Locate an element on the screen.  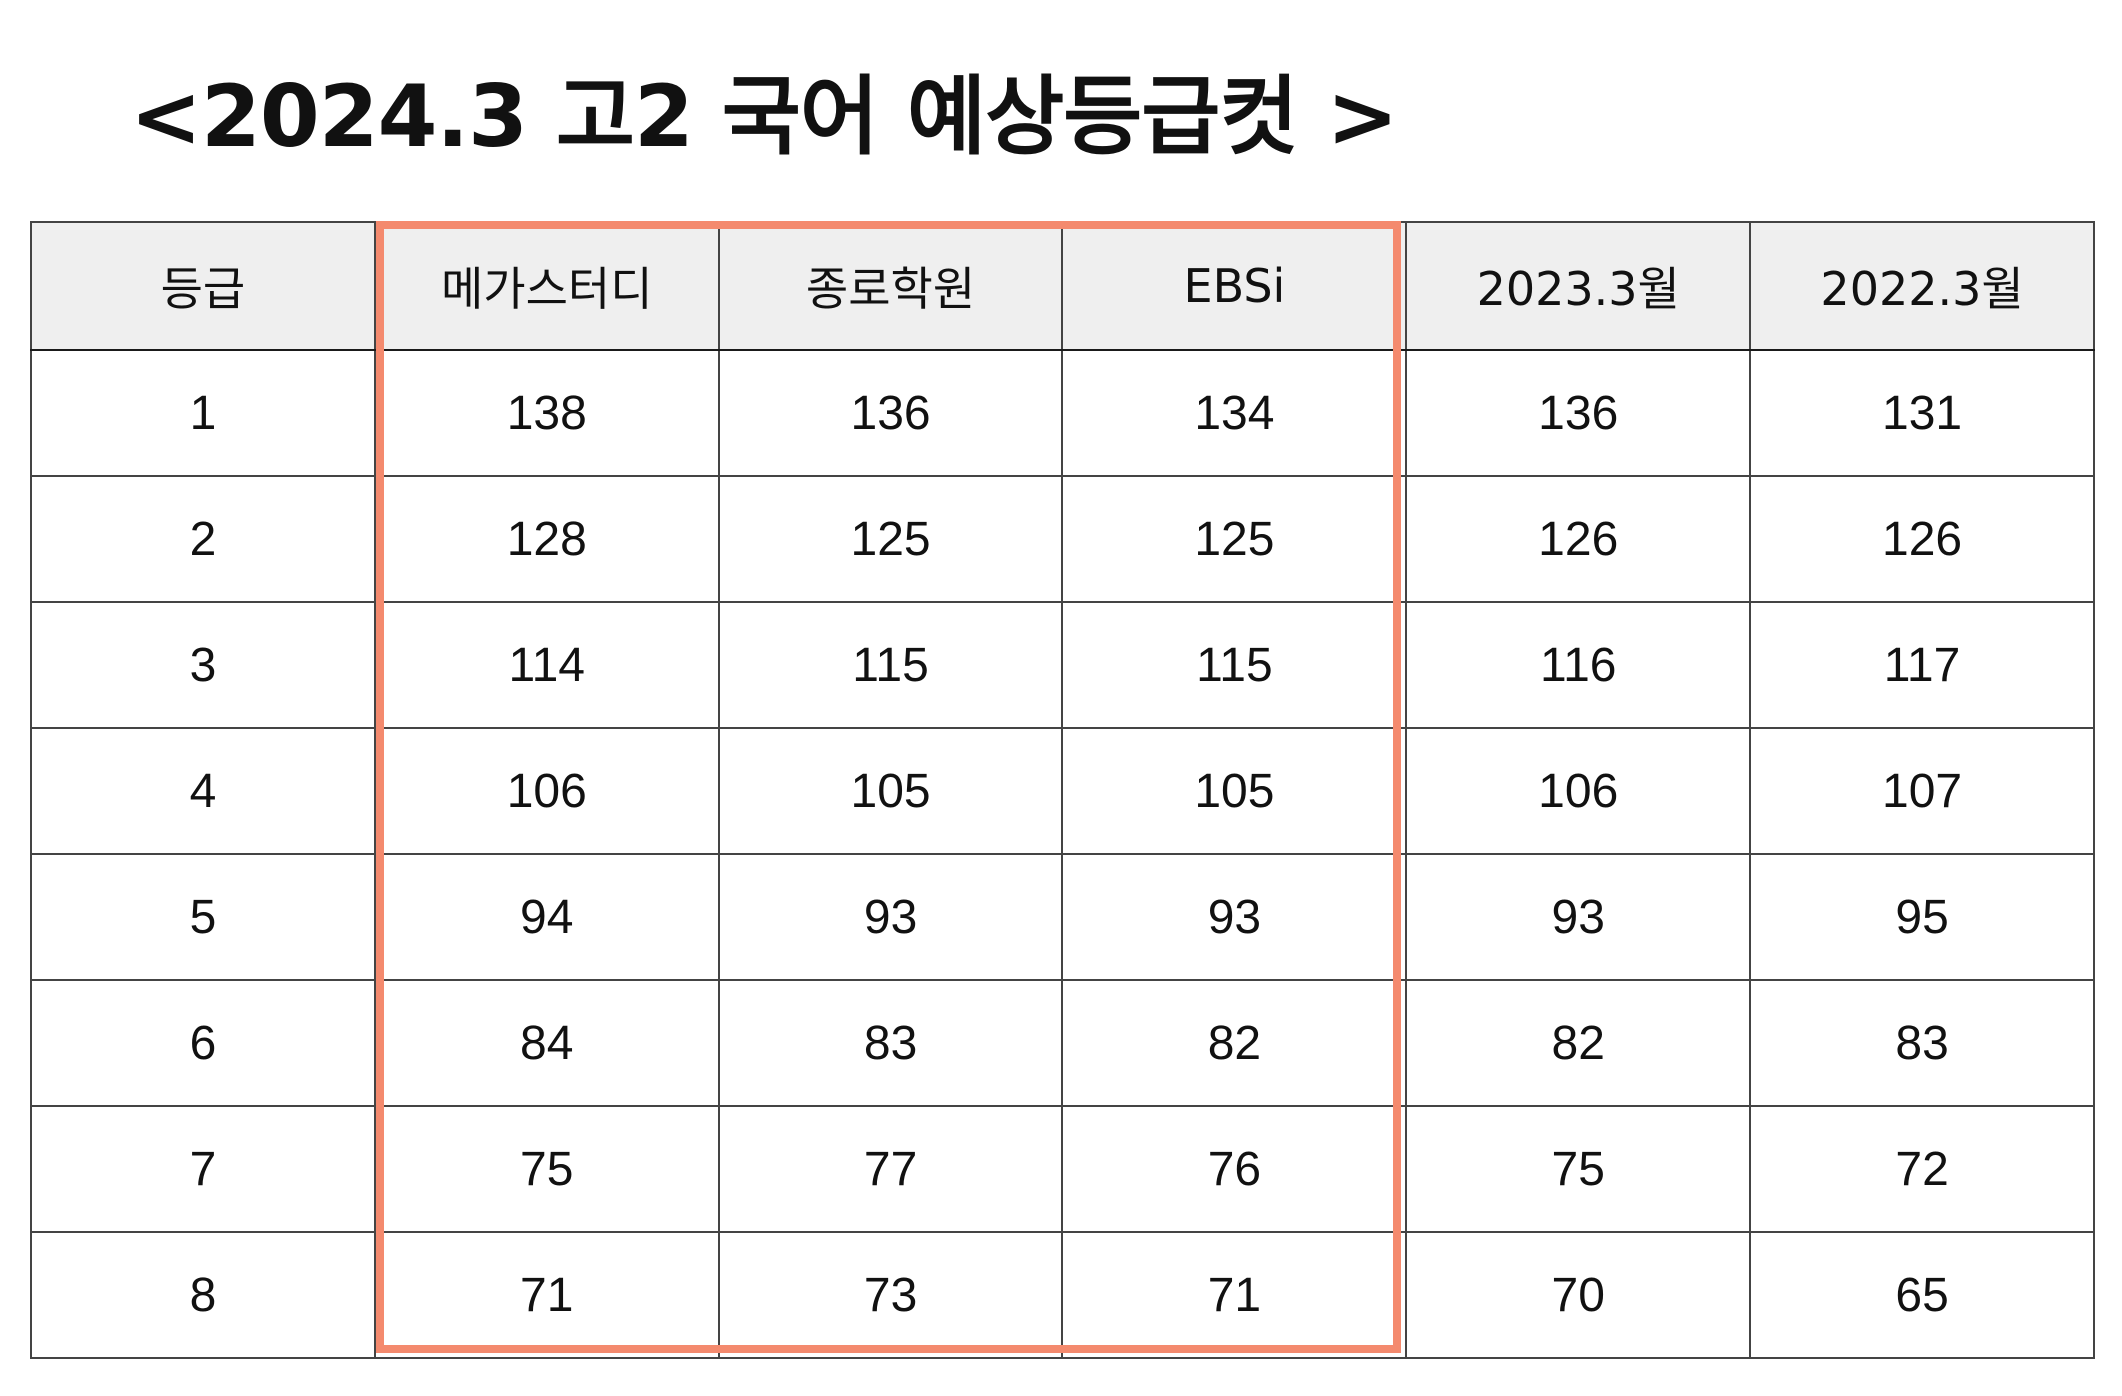
table-row: 2 128 125 125 126 126 is located at coordinates (1062, 539).